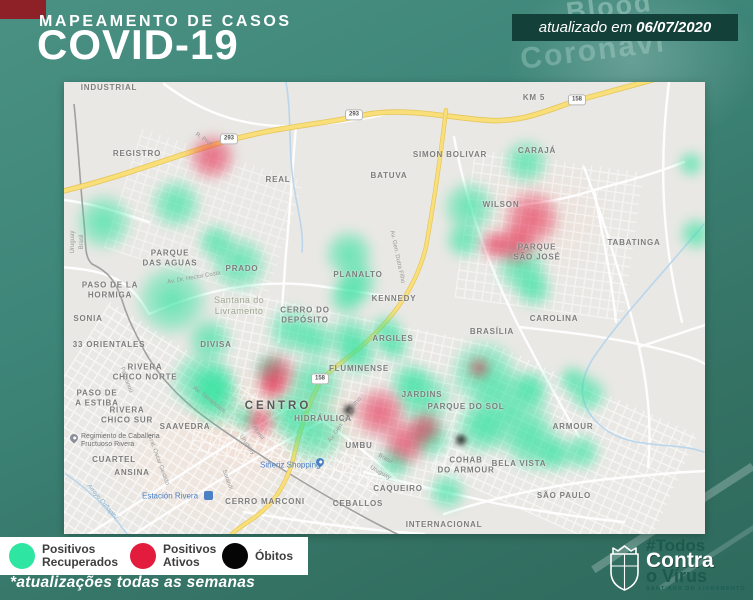  I want to click on map-area-label: ARMOUR, so click(573, 427).